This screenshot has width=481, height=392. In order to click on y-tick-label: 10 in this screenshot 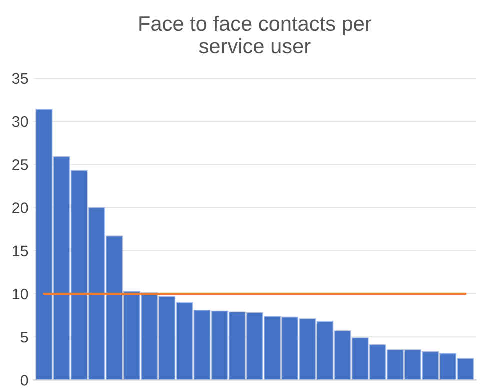, I will do `click(20, 294)`.